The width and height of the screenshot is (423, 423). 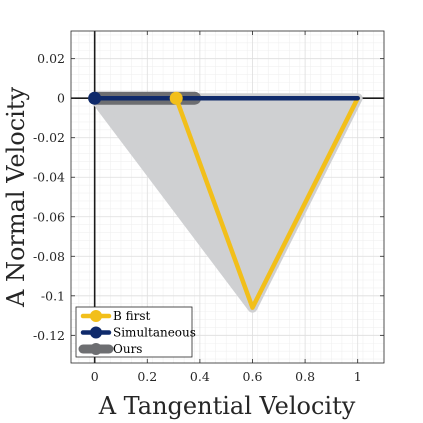 What do you see at coordinates (95, 98) in the screenshot?
I see `series-marker-simultaneous` at bounding box center [95, 98].